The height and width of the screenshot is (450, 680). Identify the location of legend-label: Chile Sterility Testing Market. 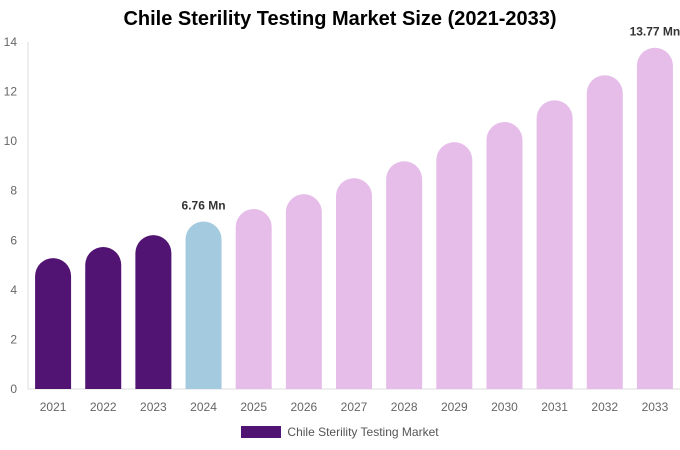
(363, 432).